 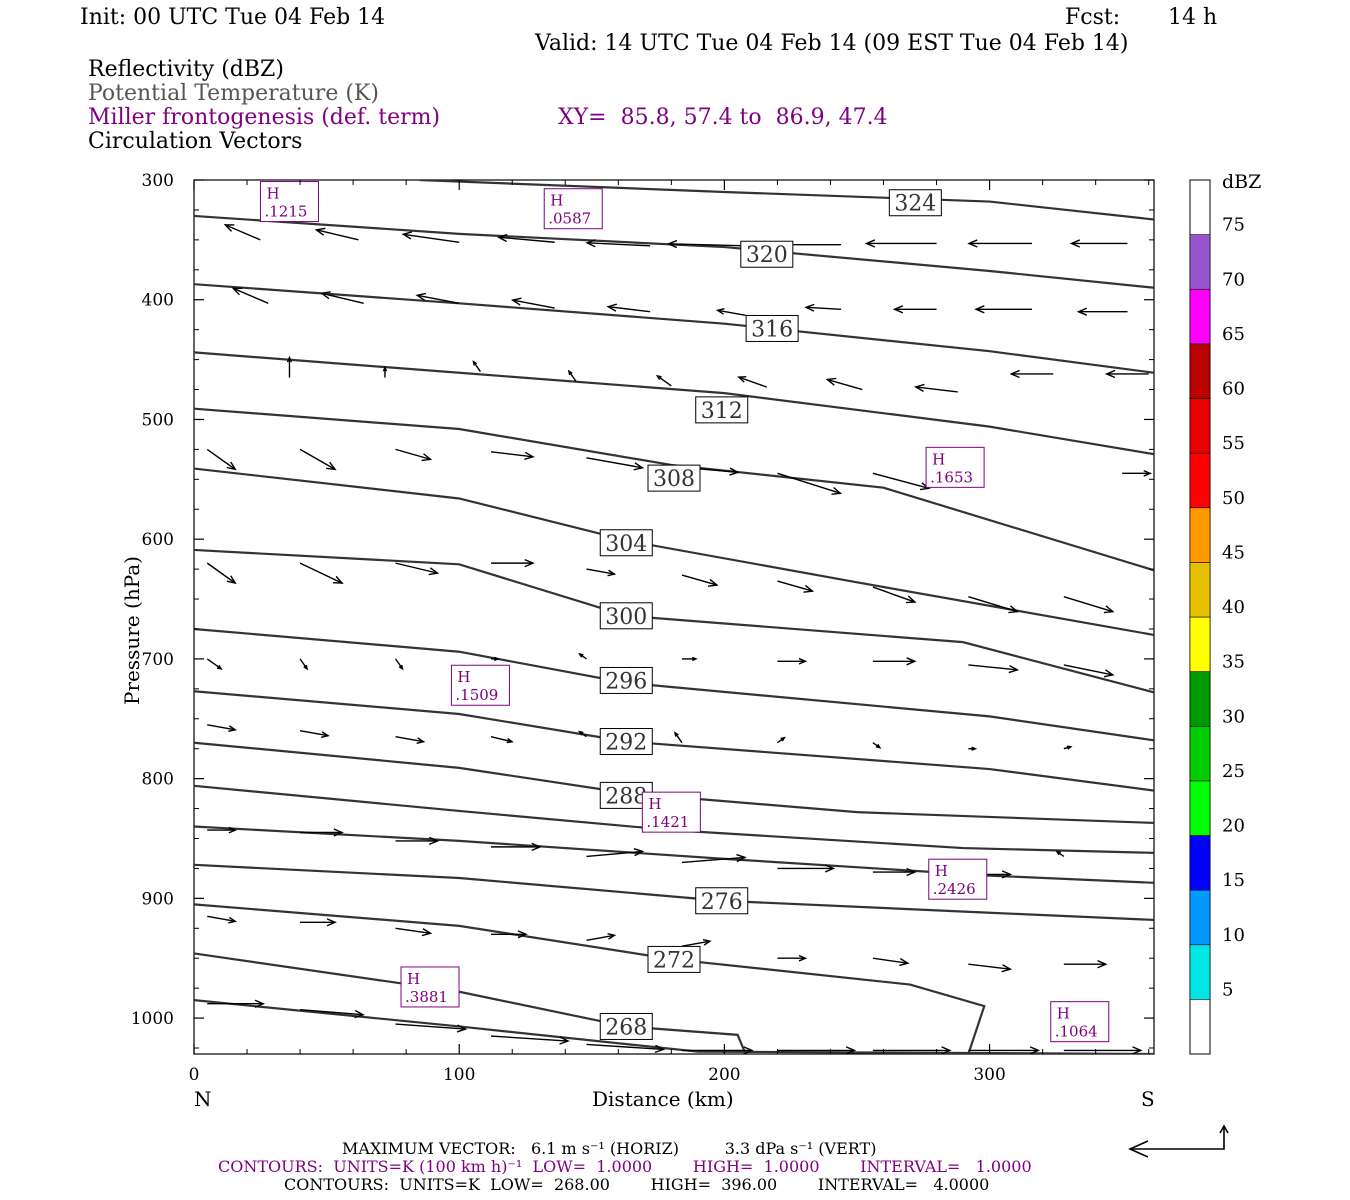 I want to click on colorbar-tick-label: 45, so click(x=1233, y=552).